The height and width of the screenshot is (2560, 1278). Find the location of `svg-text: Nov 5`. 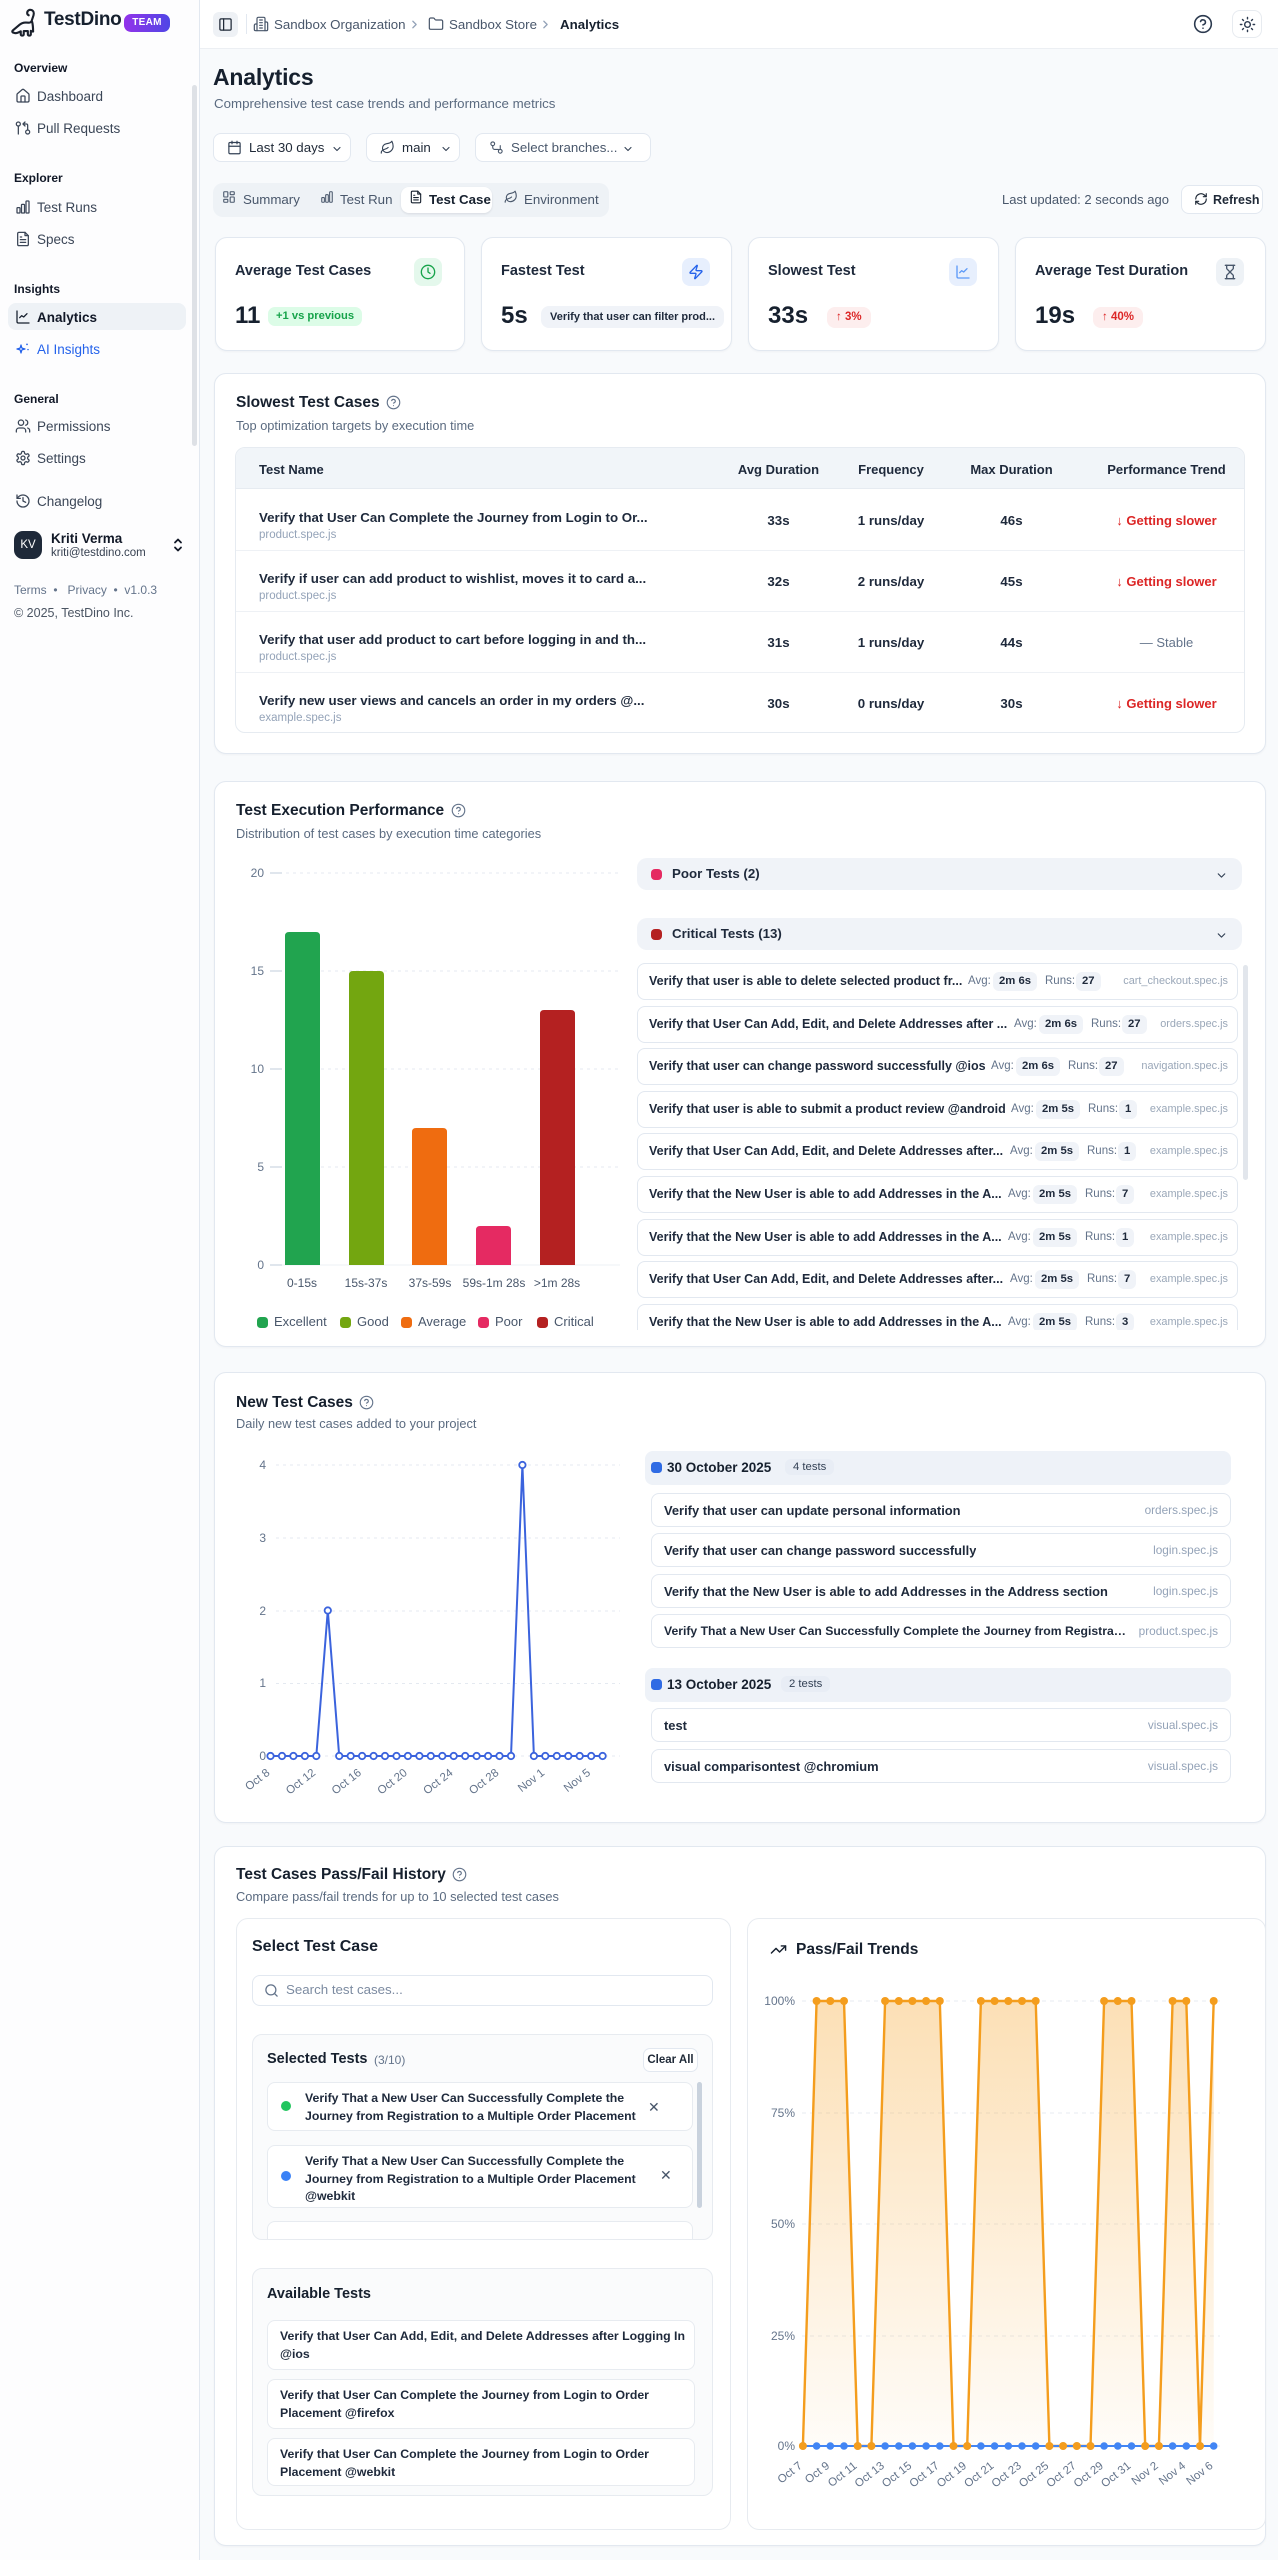

svg-text: Nov 5 is located at coordinates (577, 1781).